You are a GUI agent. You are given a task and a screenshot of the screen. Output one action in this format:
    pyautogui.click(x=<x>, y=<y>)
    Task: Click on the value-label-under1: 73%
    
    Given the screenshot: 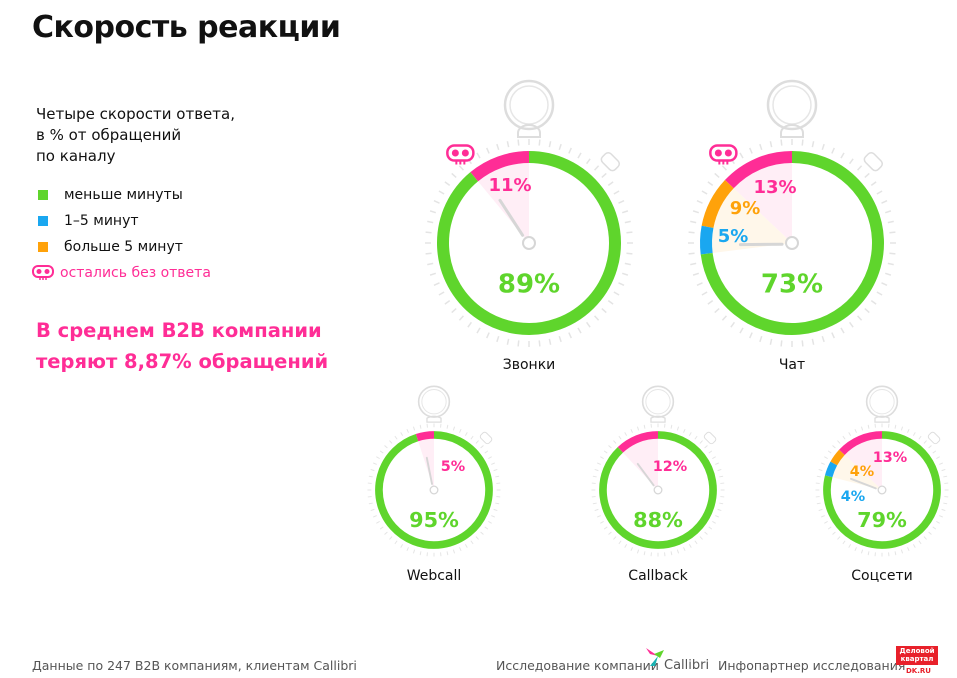 What is the action you would take?
    pyautogui.click(x=792, y=285)
    